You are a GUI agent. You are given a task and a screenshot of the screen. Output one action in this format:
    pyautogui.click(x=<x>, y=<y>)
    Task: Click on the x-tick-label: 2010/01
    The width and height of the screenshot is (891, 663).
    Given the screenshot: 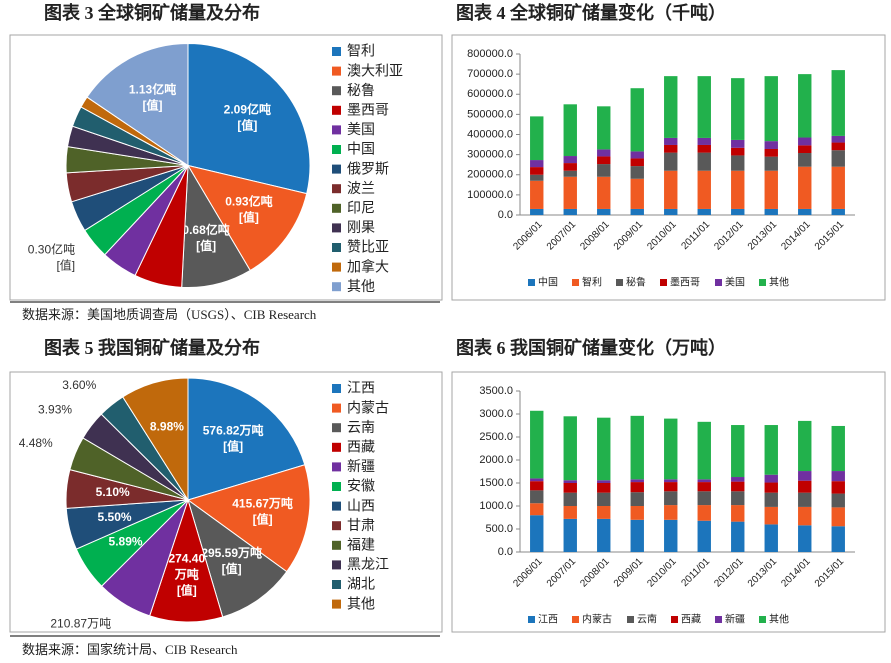 What is the action you would take?
    pyautogui.click(x=662, y=236)
    